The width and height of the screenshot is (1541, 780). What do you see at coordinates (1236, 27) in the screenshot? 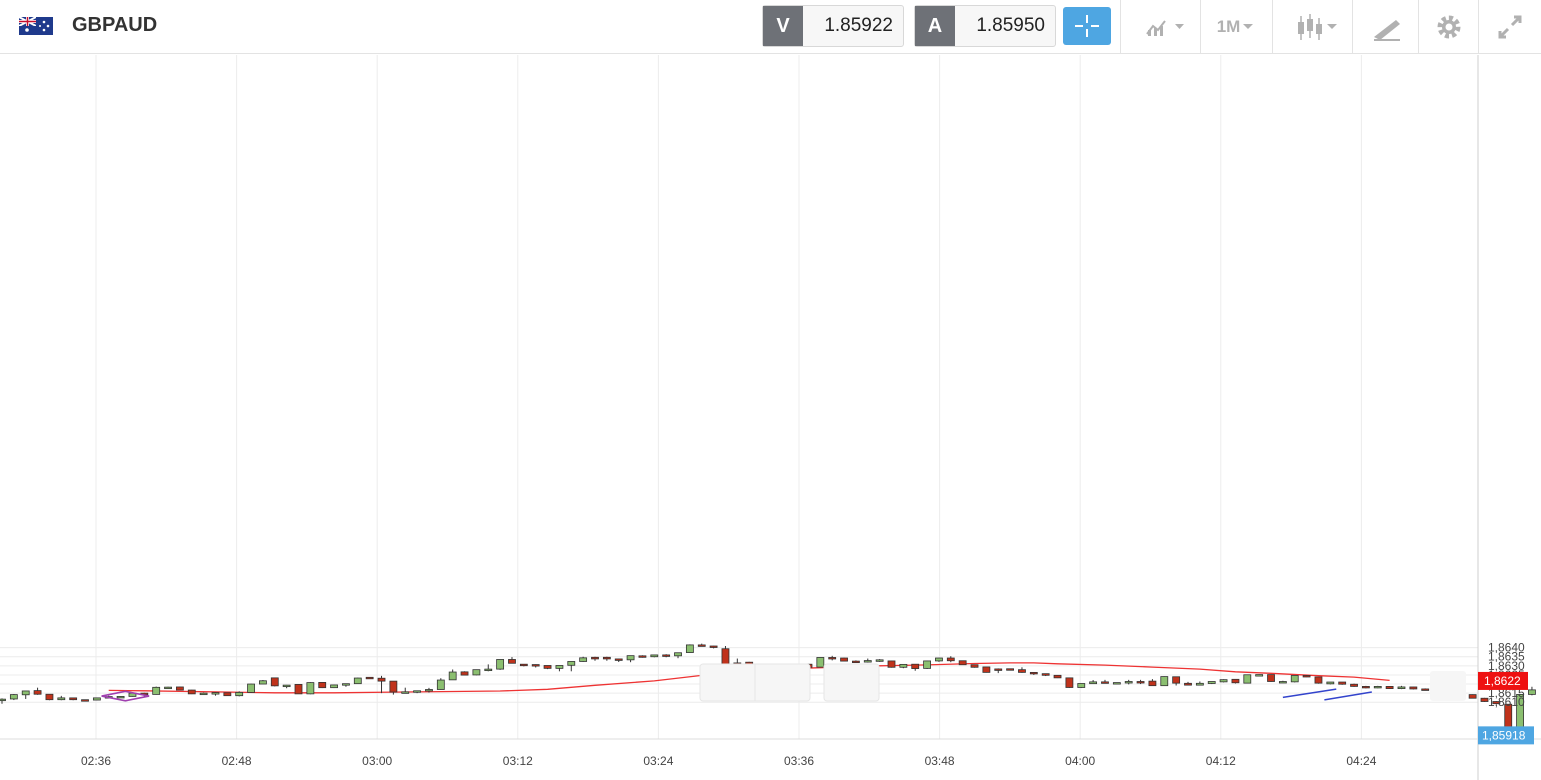
I see `timeframe-selector: 1M` at bounding box center [1236, 27].